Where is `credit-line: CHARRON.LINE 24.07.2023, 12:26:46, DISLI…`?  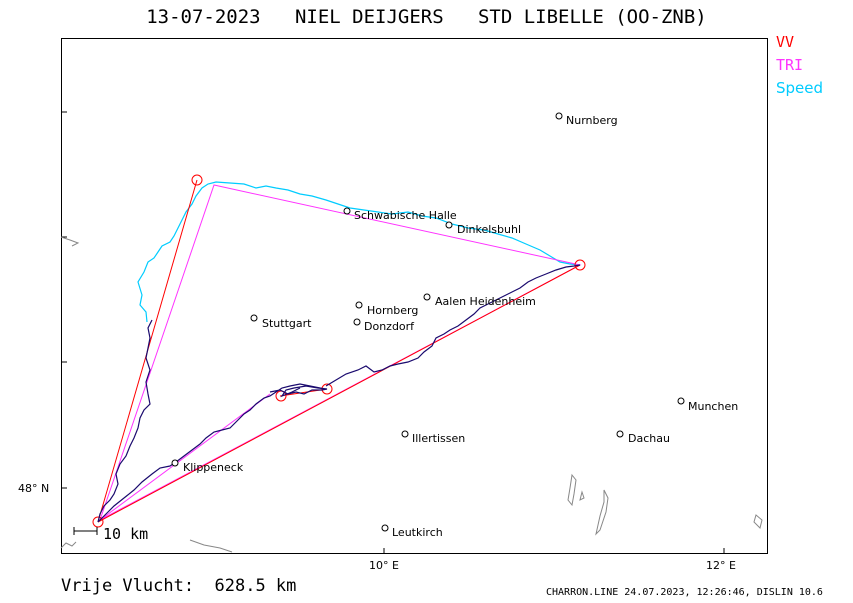 credit-line: CHARRON.LINE 24.07.2023, 12:26:46, DISLI… is located at coordinates (684, 592).